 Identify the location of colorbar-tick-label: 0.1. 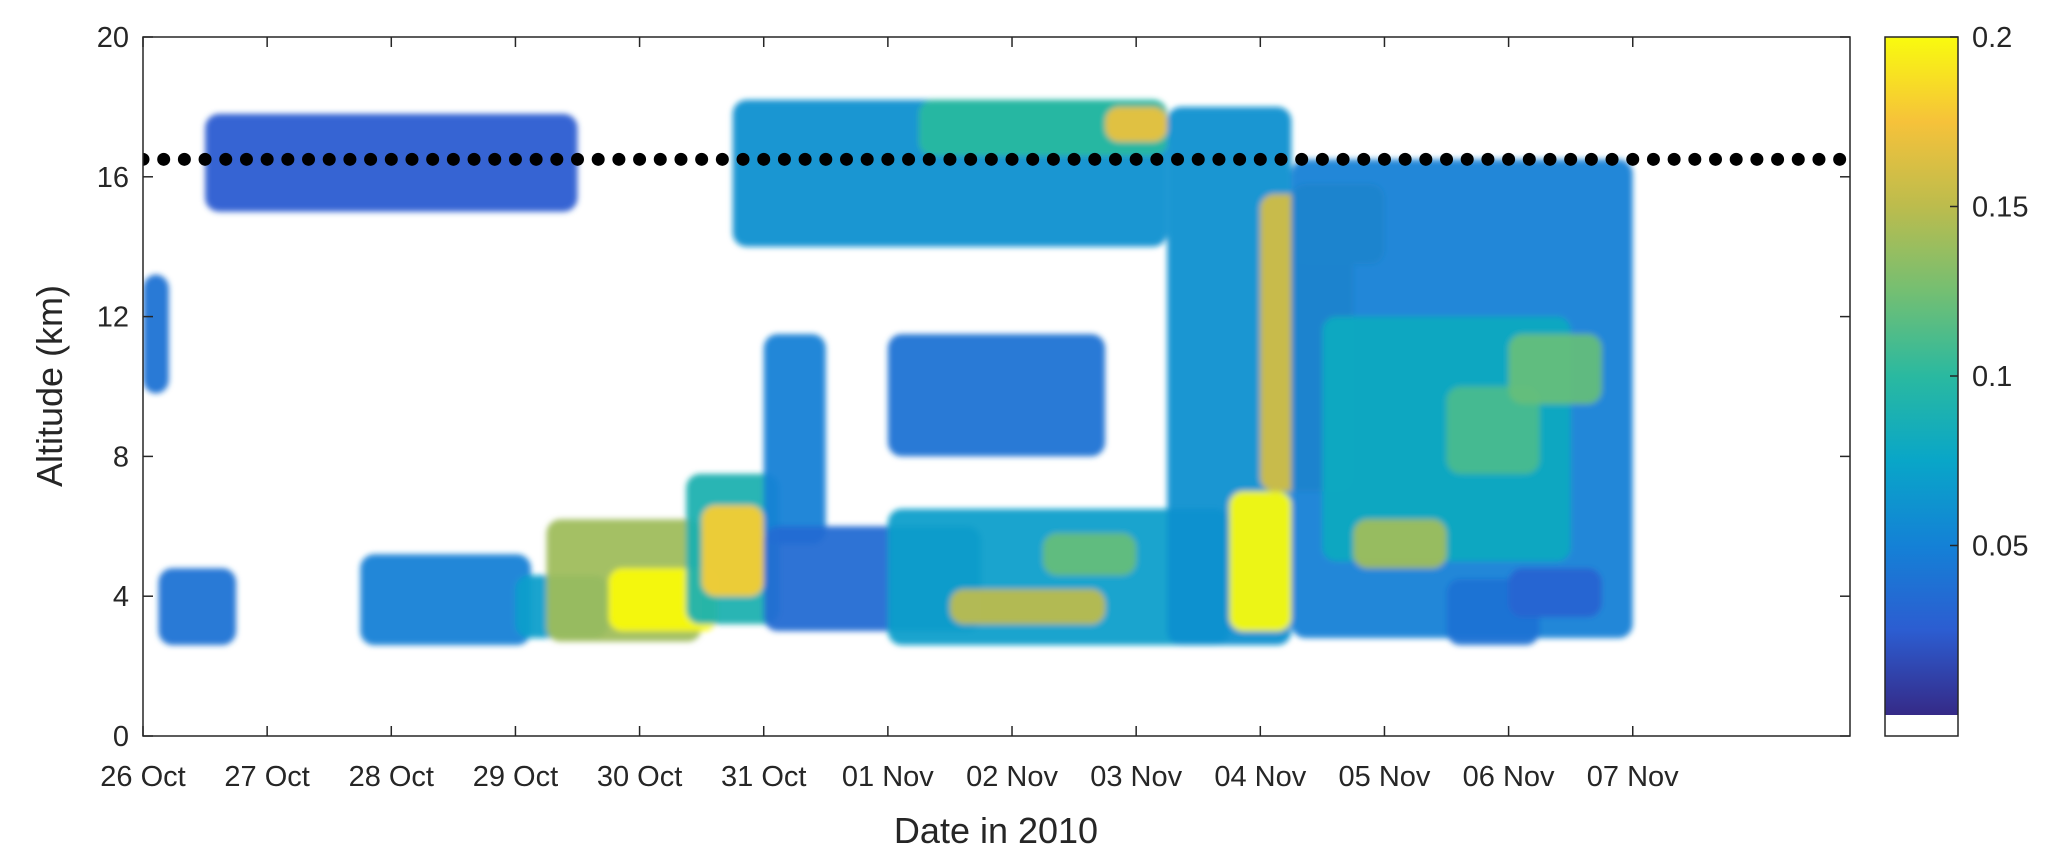
(1992, 377).